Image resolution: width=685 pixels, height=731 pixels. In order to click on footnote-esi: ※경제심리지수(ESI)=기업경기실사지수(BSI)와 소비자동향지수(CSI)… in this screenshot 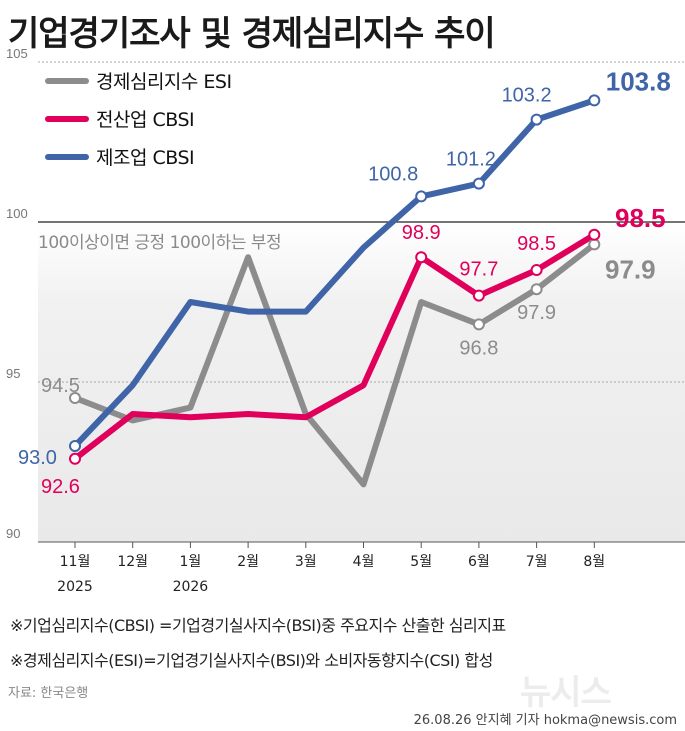, I will do `click(251, 660)`.